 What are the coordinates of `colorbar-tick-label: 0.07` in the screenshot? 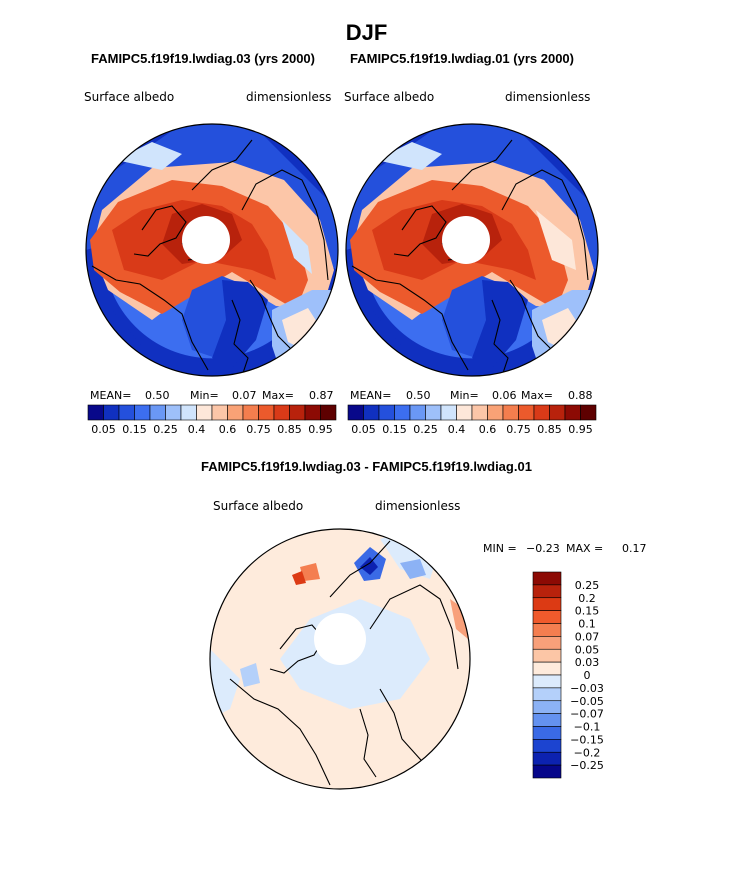 It's located at (587, 636).